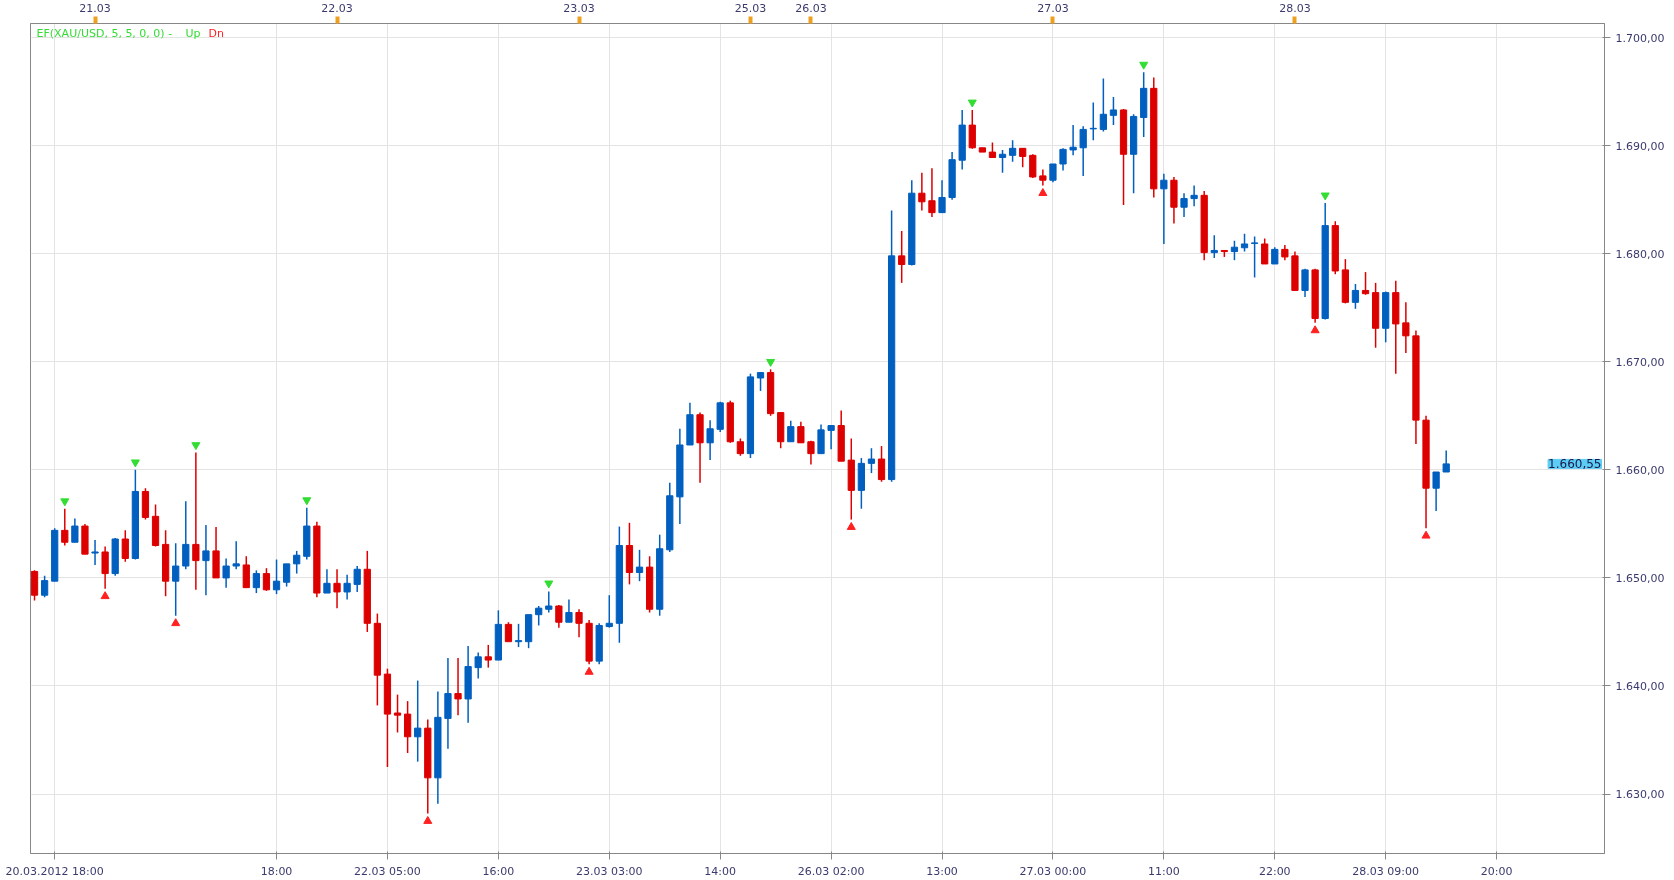 Image resolution: width=1674 pixels, height=880 pixels. Describe the element at coordinates (1640, 362) in the screenshot. I see `y-tick-label: 1.670,00` at that location.